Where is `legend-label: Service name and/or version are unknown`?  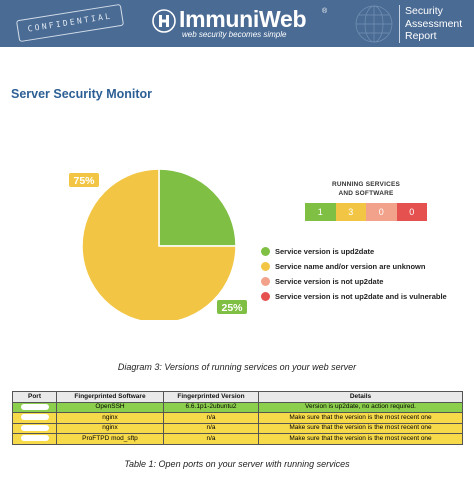
legend-label: Service name and/or version are unknown is located at coordinates (350, 266).